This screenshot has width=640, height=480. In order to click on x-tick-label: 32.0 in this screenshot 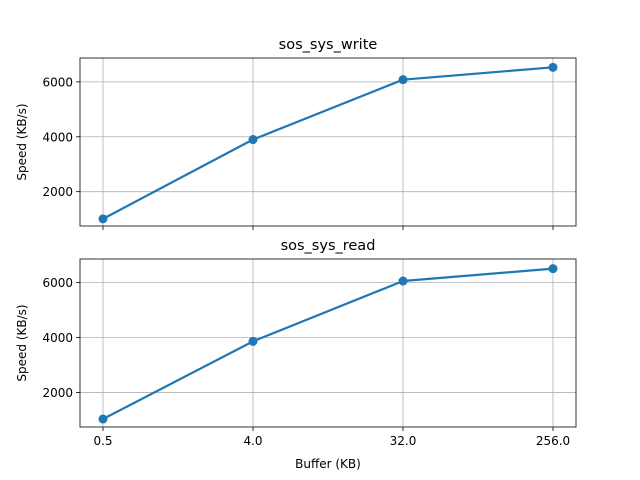, I will do `click(403, 441)`.